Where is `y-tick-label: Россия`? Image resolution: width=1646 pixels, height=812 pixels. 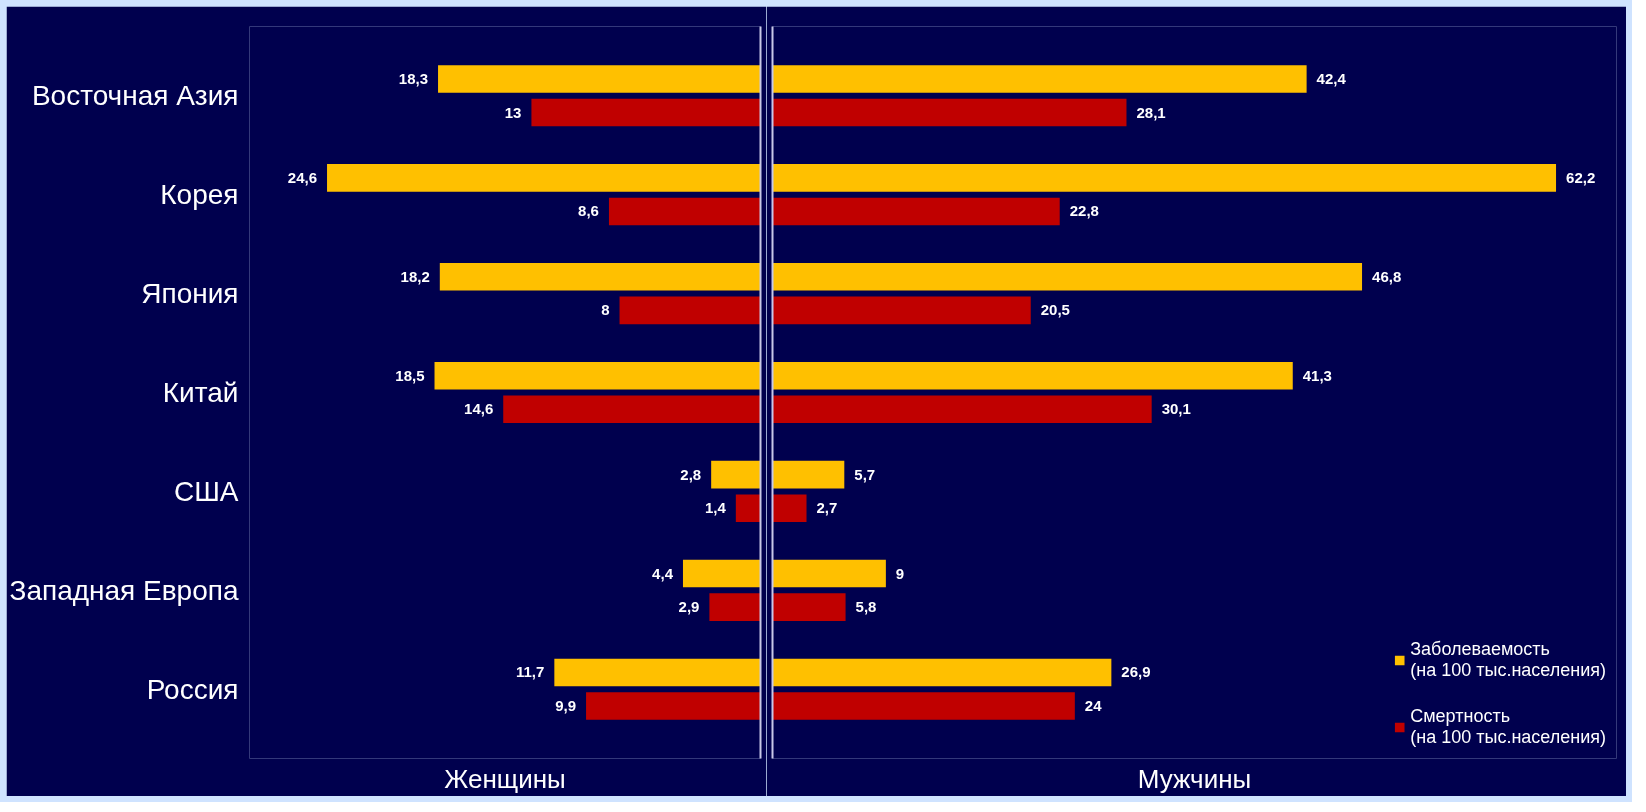
y-tick-label: Россия is located at coordinates (192, 689).